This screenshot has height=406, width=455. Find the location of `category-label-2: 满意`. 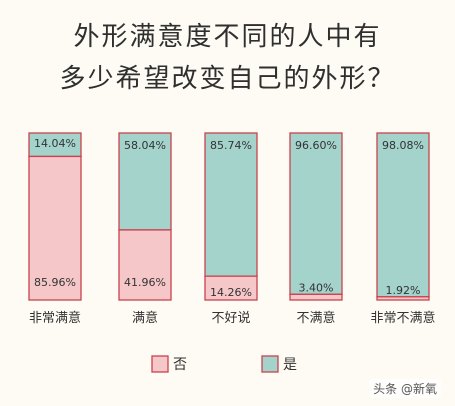

category-label-2: 满意 is located at coordinates (145, 318).